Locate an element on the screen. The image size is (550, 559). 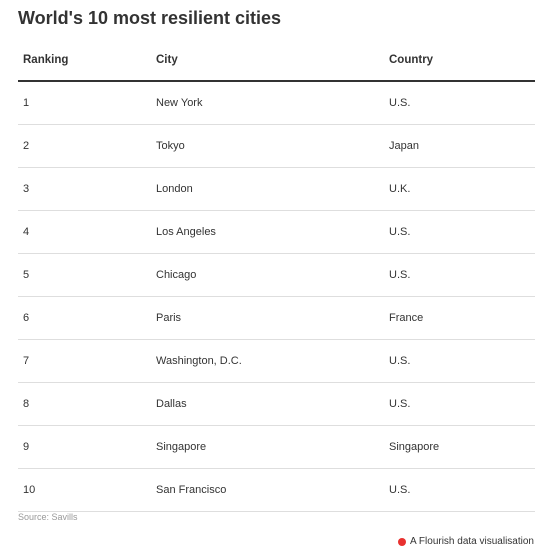
cell-country: U.K. is located at coordinates (462, 189).